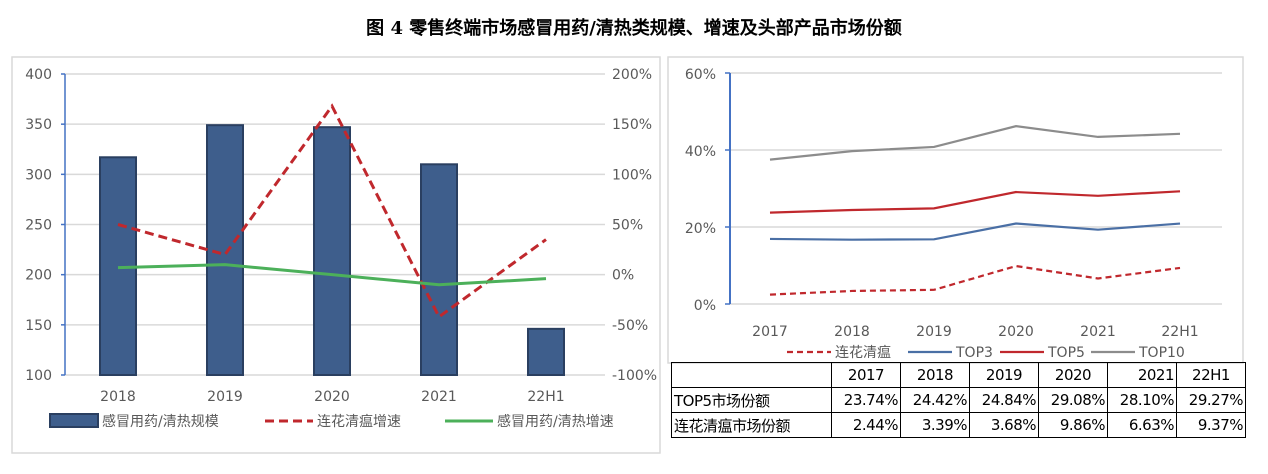  Describe the element at coordinates (770, 332) in the screenshot. I see `x-tick-label: 2017` at that location.